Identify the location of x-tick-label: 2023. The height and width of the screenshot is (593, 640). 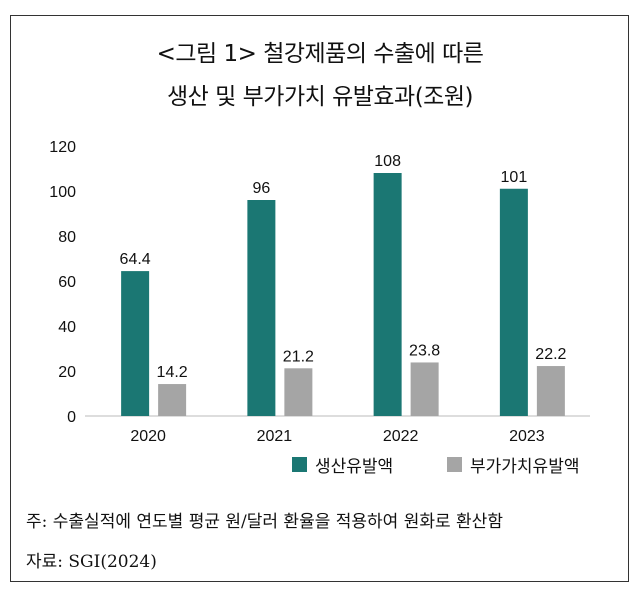
(527, 436).